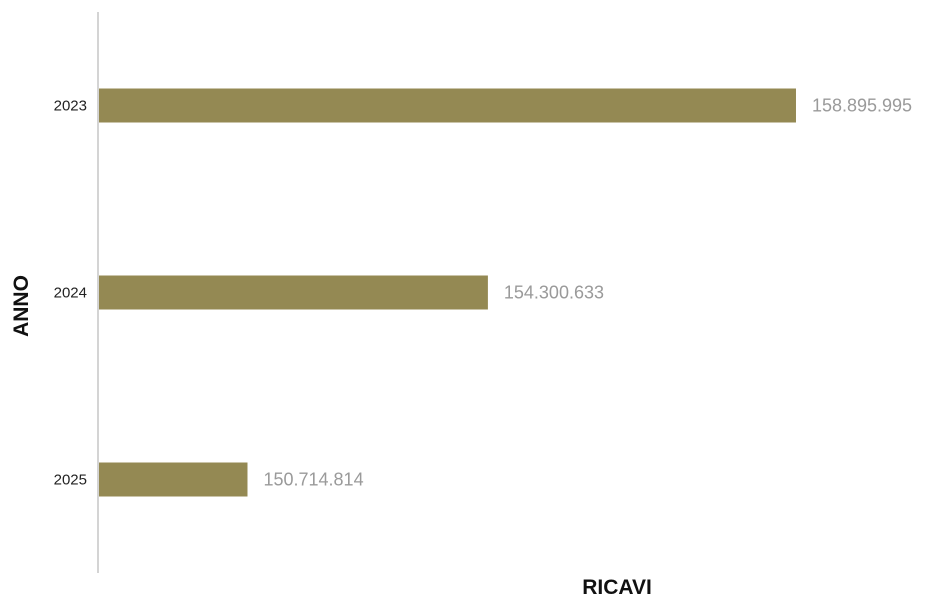 The height and width of the screenshot is (597, 943). What do you see at coordinates (70, 106) in the screenshot?
I see `y-tick-label: 2023` at bounding box center [70, 106].